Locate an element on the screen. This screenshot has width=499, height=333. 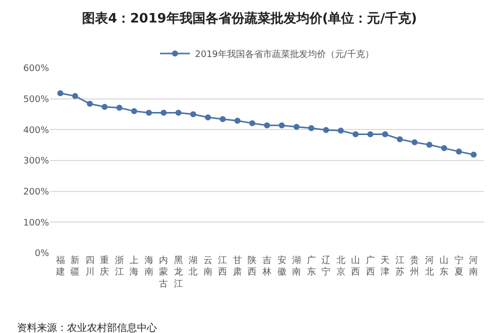
y-tick-label: 300% is located at coordinates (36, 161).